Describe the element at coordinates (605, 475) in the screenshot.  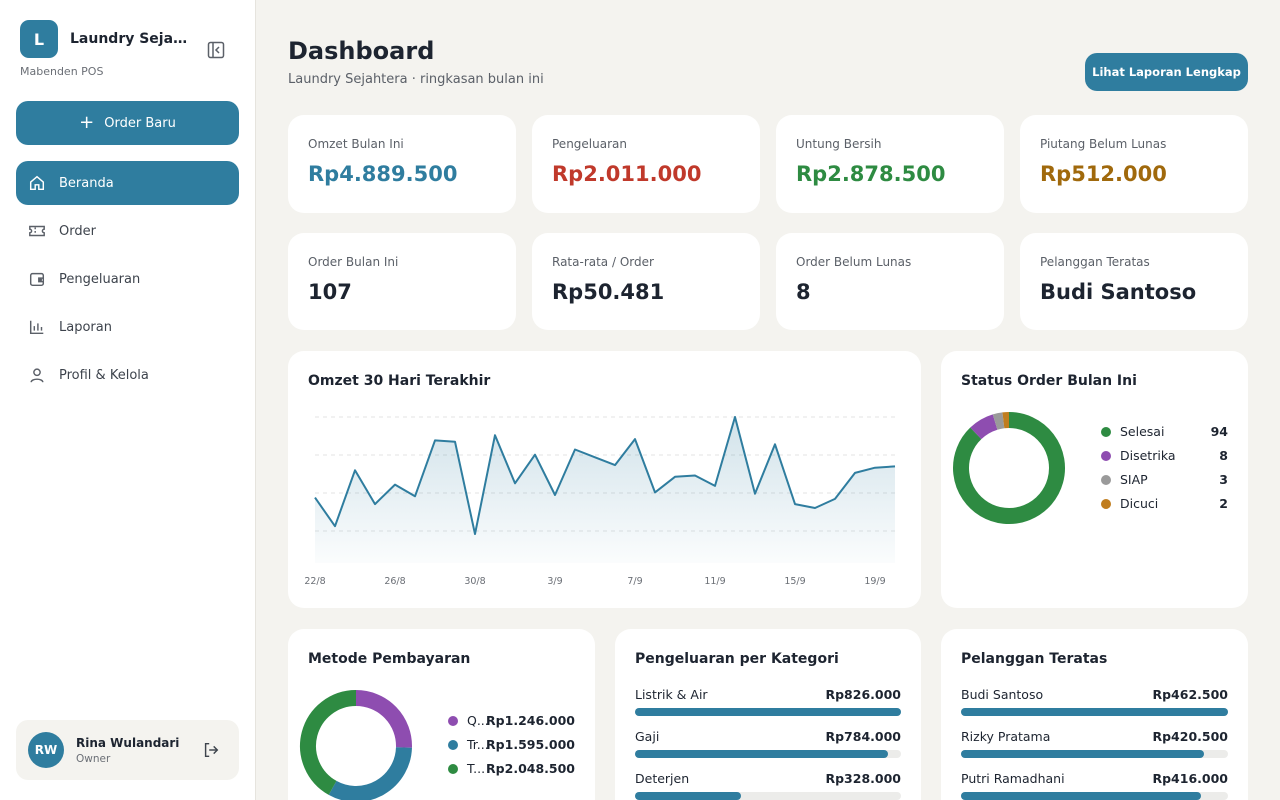
I see `series-line` at that location.